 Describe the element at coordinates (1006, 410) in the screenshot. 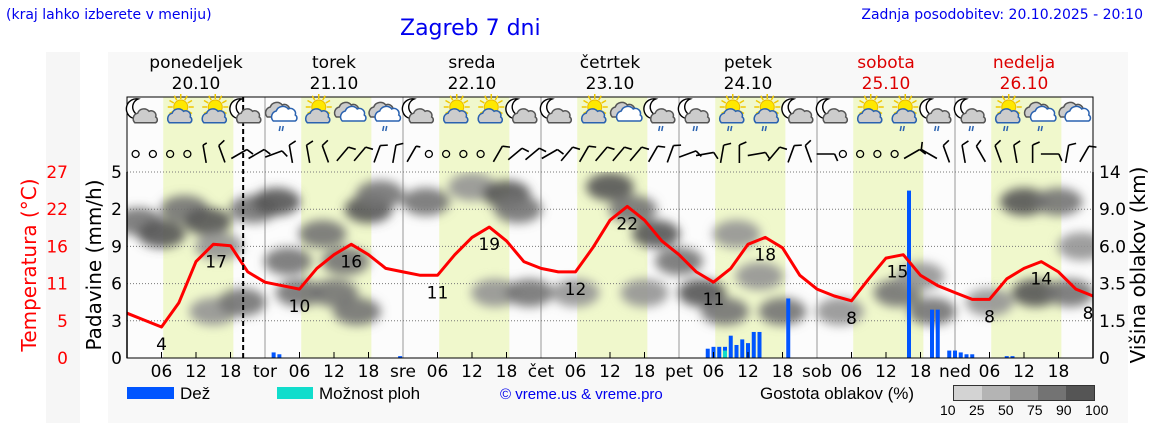

I see `density-level-label: 50` at that location.